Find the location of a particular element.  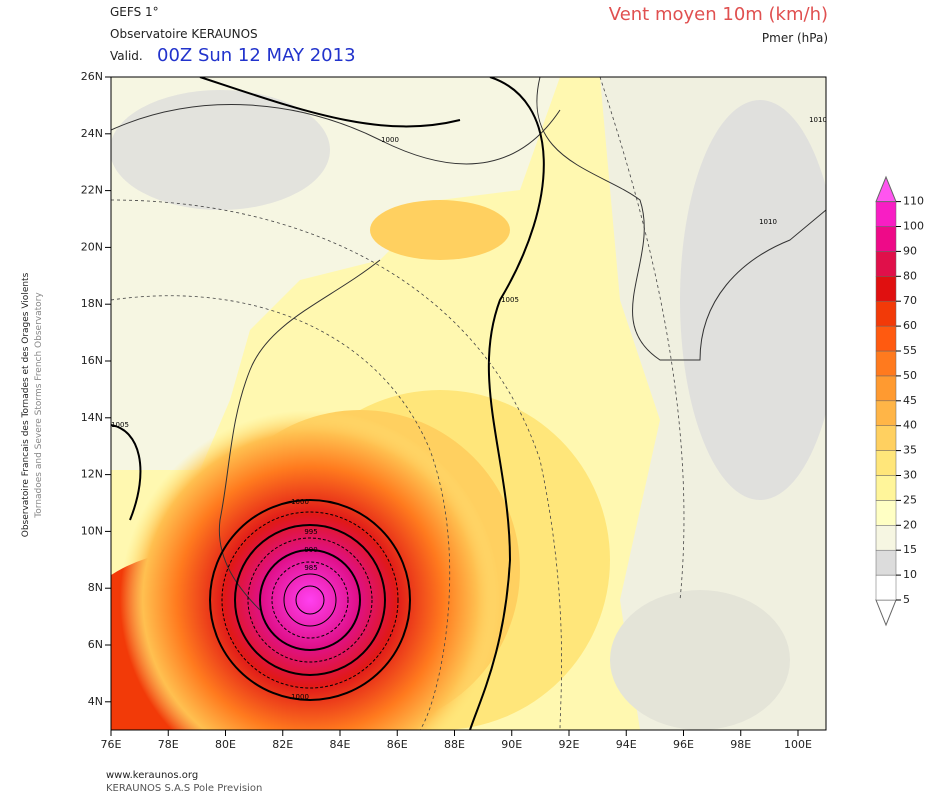

lon-label: 98E is located at coordinates (740, 744).